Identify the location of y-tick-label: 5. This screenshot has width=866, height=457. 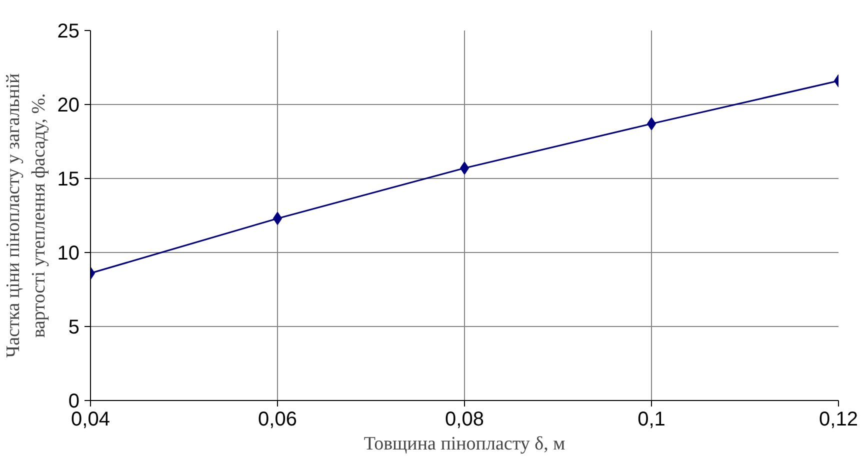
(74, 327).